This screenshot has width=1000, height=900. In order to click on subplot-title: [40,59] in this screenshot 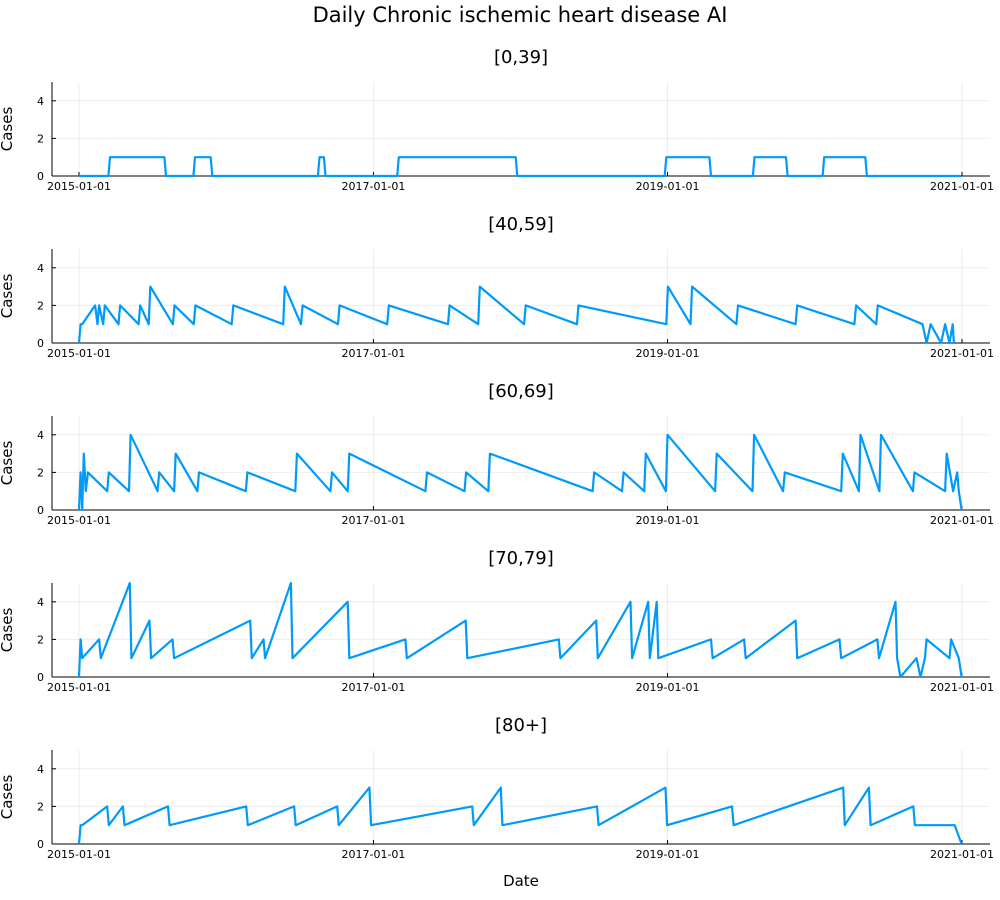, I will do `click(521, 224)`.